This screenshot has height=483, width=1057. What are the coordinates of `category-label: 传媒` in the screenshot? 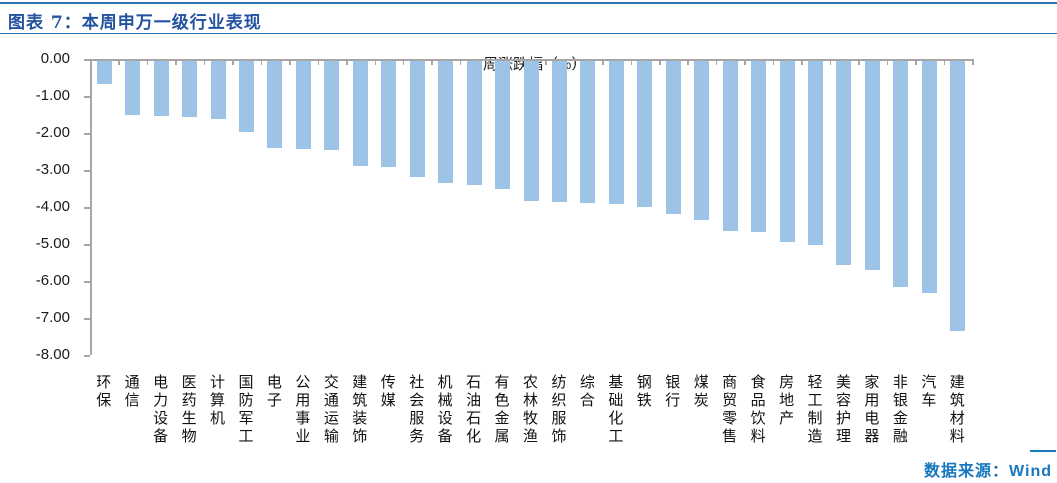 It's located at (387, 392).